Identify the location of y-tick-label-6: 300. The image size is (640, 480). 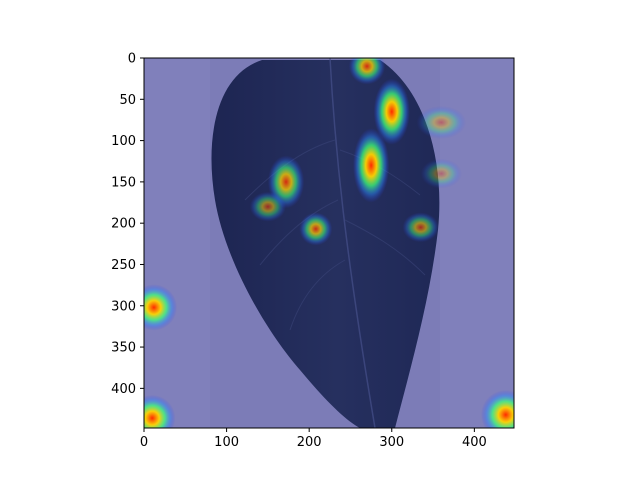
(123, 306).